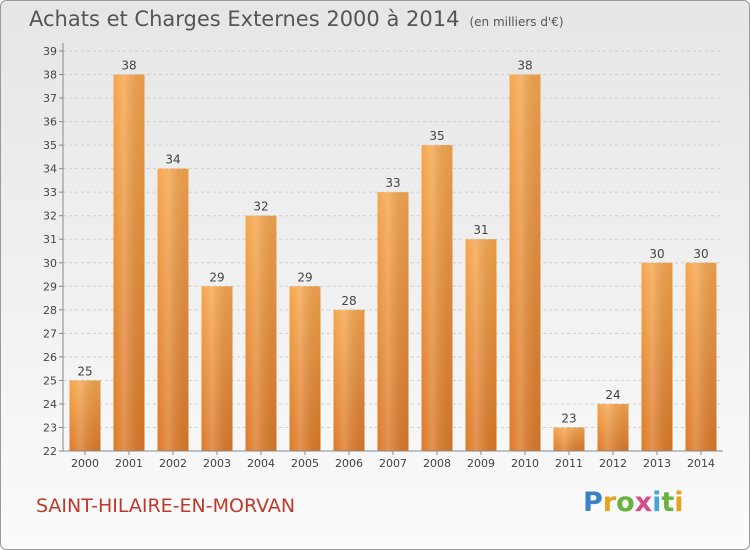 This screenshot has height=550, width=750. Describe the element at coordinates (480, 230) in the screenshot. I see `data-label: 31` at that location.